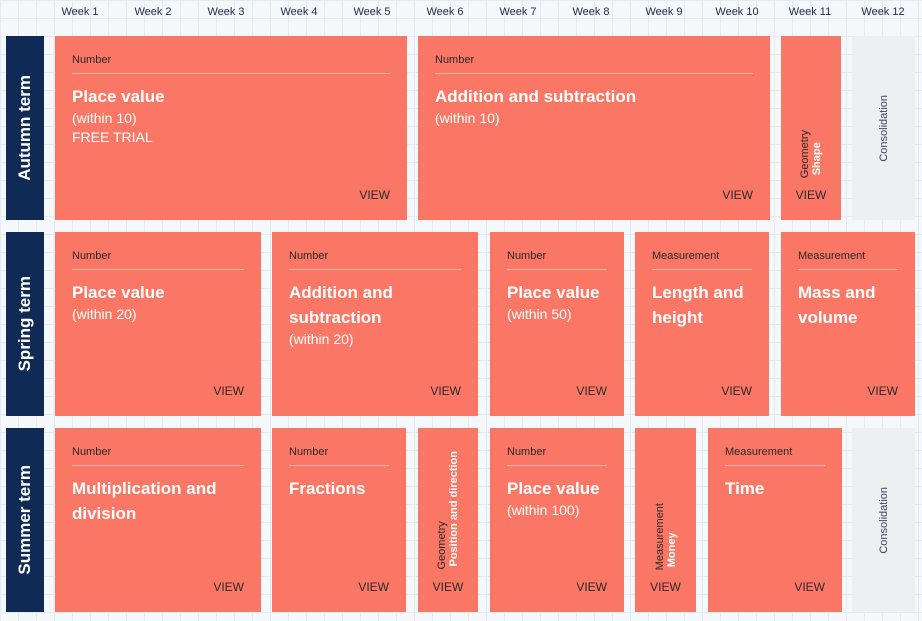 The width and height of the screenshot is (922, 621). Describe the element at coordinates (80, 12) in the screenshot. I see `week-label: Week 1` at that location.